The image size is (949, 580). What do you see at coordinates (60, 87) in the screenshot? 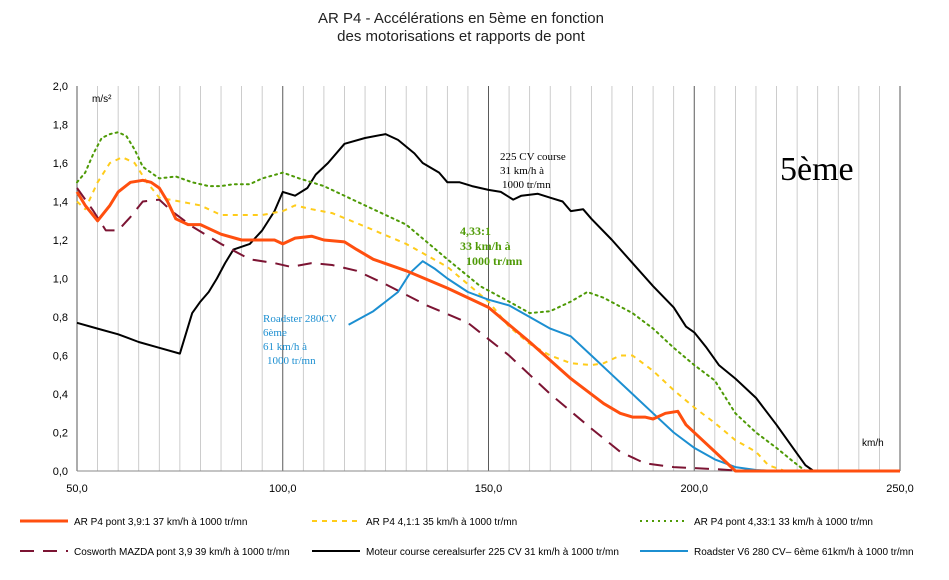
I see `y-tick-label: 2,0` at bounding box center [60, 87].